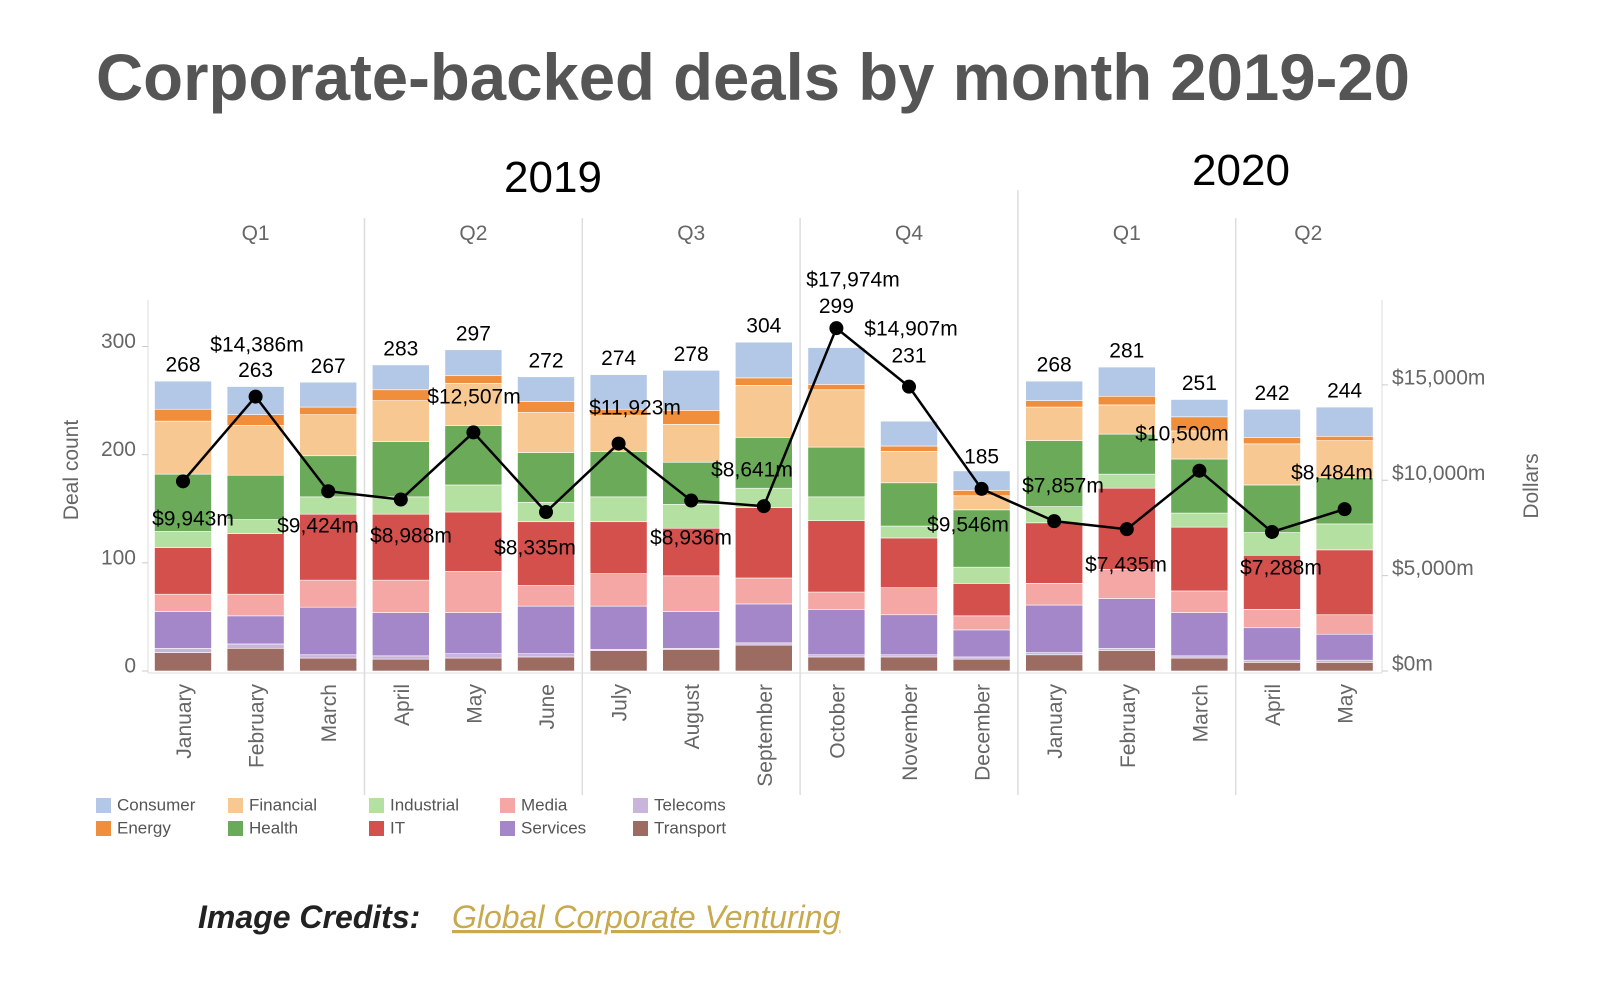 This screenshot has width=1600, height=987. What do you see at coordinates (1308, 233) in the screenshot?
I see `quarter-label: Q2` at bounding box center [1308, 233].